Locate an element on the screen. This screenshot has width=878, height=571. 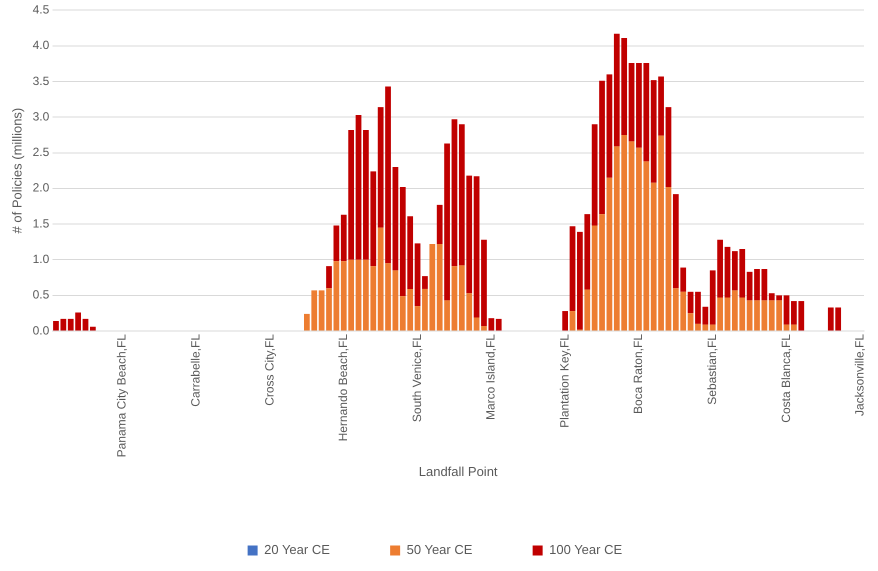
x-tick-label: Sebastian,FL is located at coordinates (712, 369).